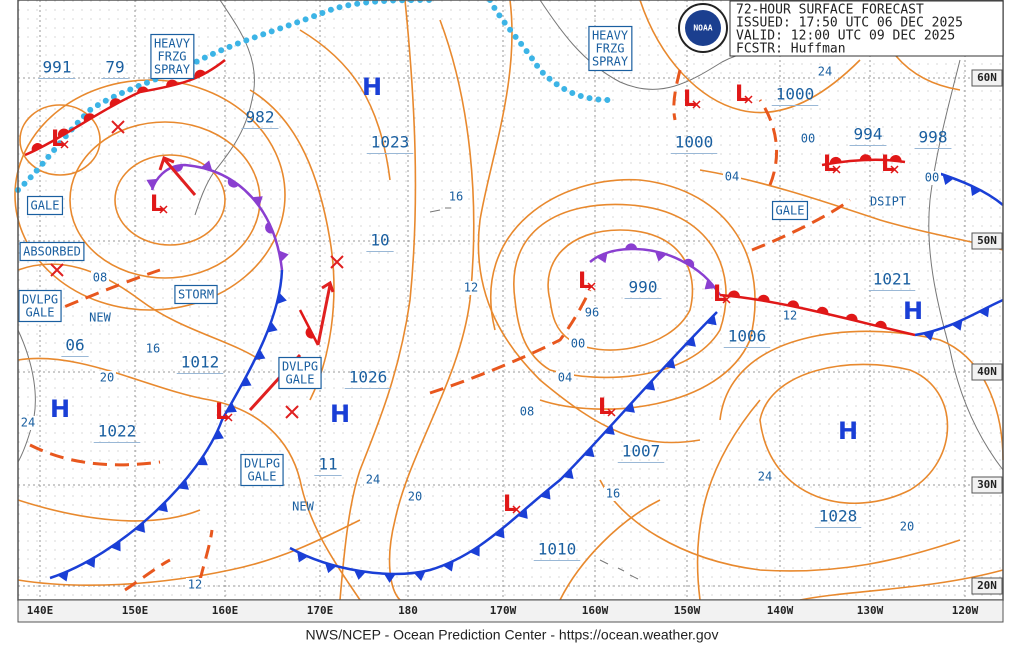 This screenshot has height=652, width=1024. What do you see at coordinates (817, 315) in the screenshot?
I see `warm-front` at bounding box center [817, 315].